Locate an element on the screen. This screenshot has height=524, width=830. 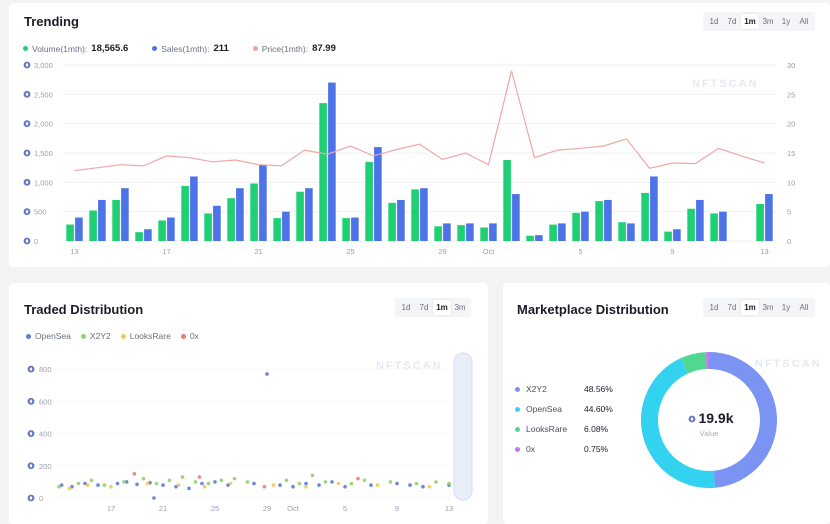
legend-price: Price(1mth): 87.99 is located at coordinates (301, 48).